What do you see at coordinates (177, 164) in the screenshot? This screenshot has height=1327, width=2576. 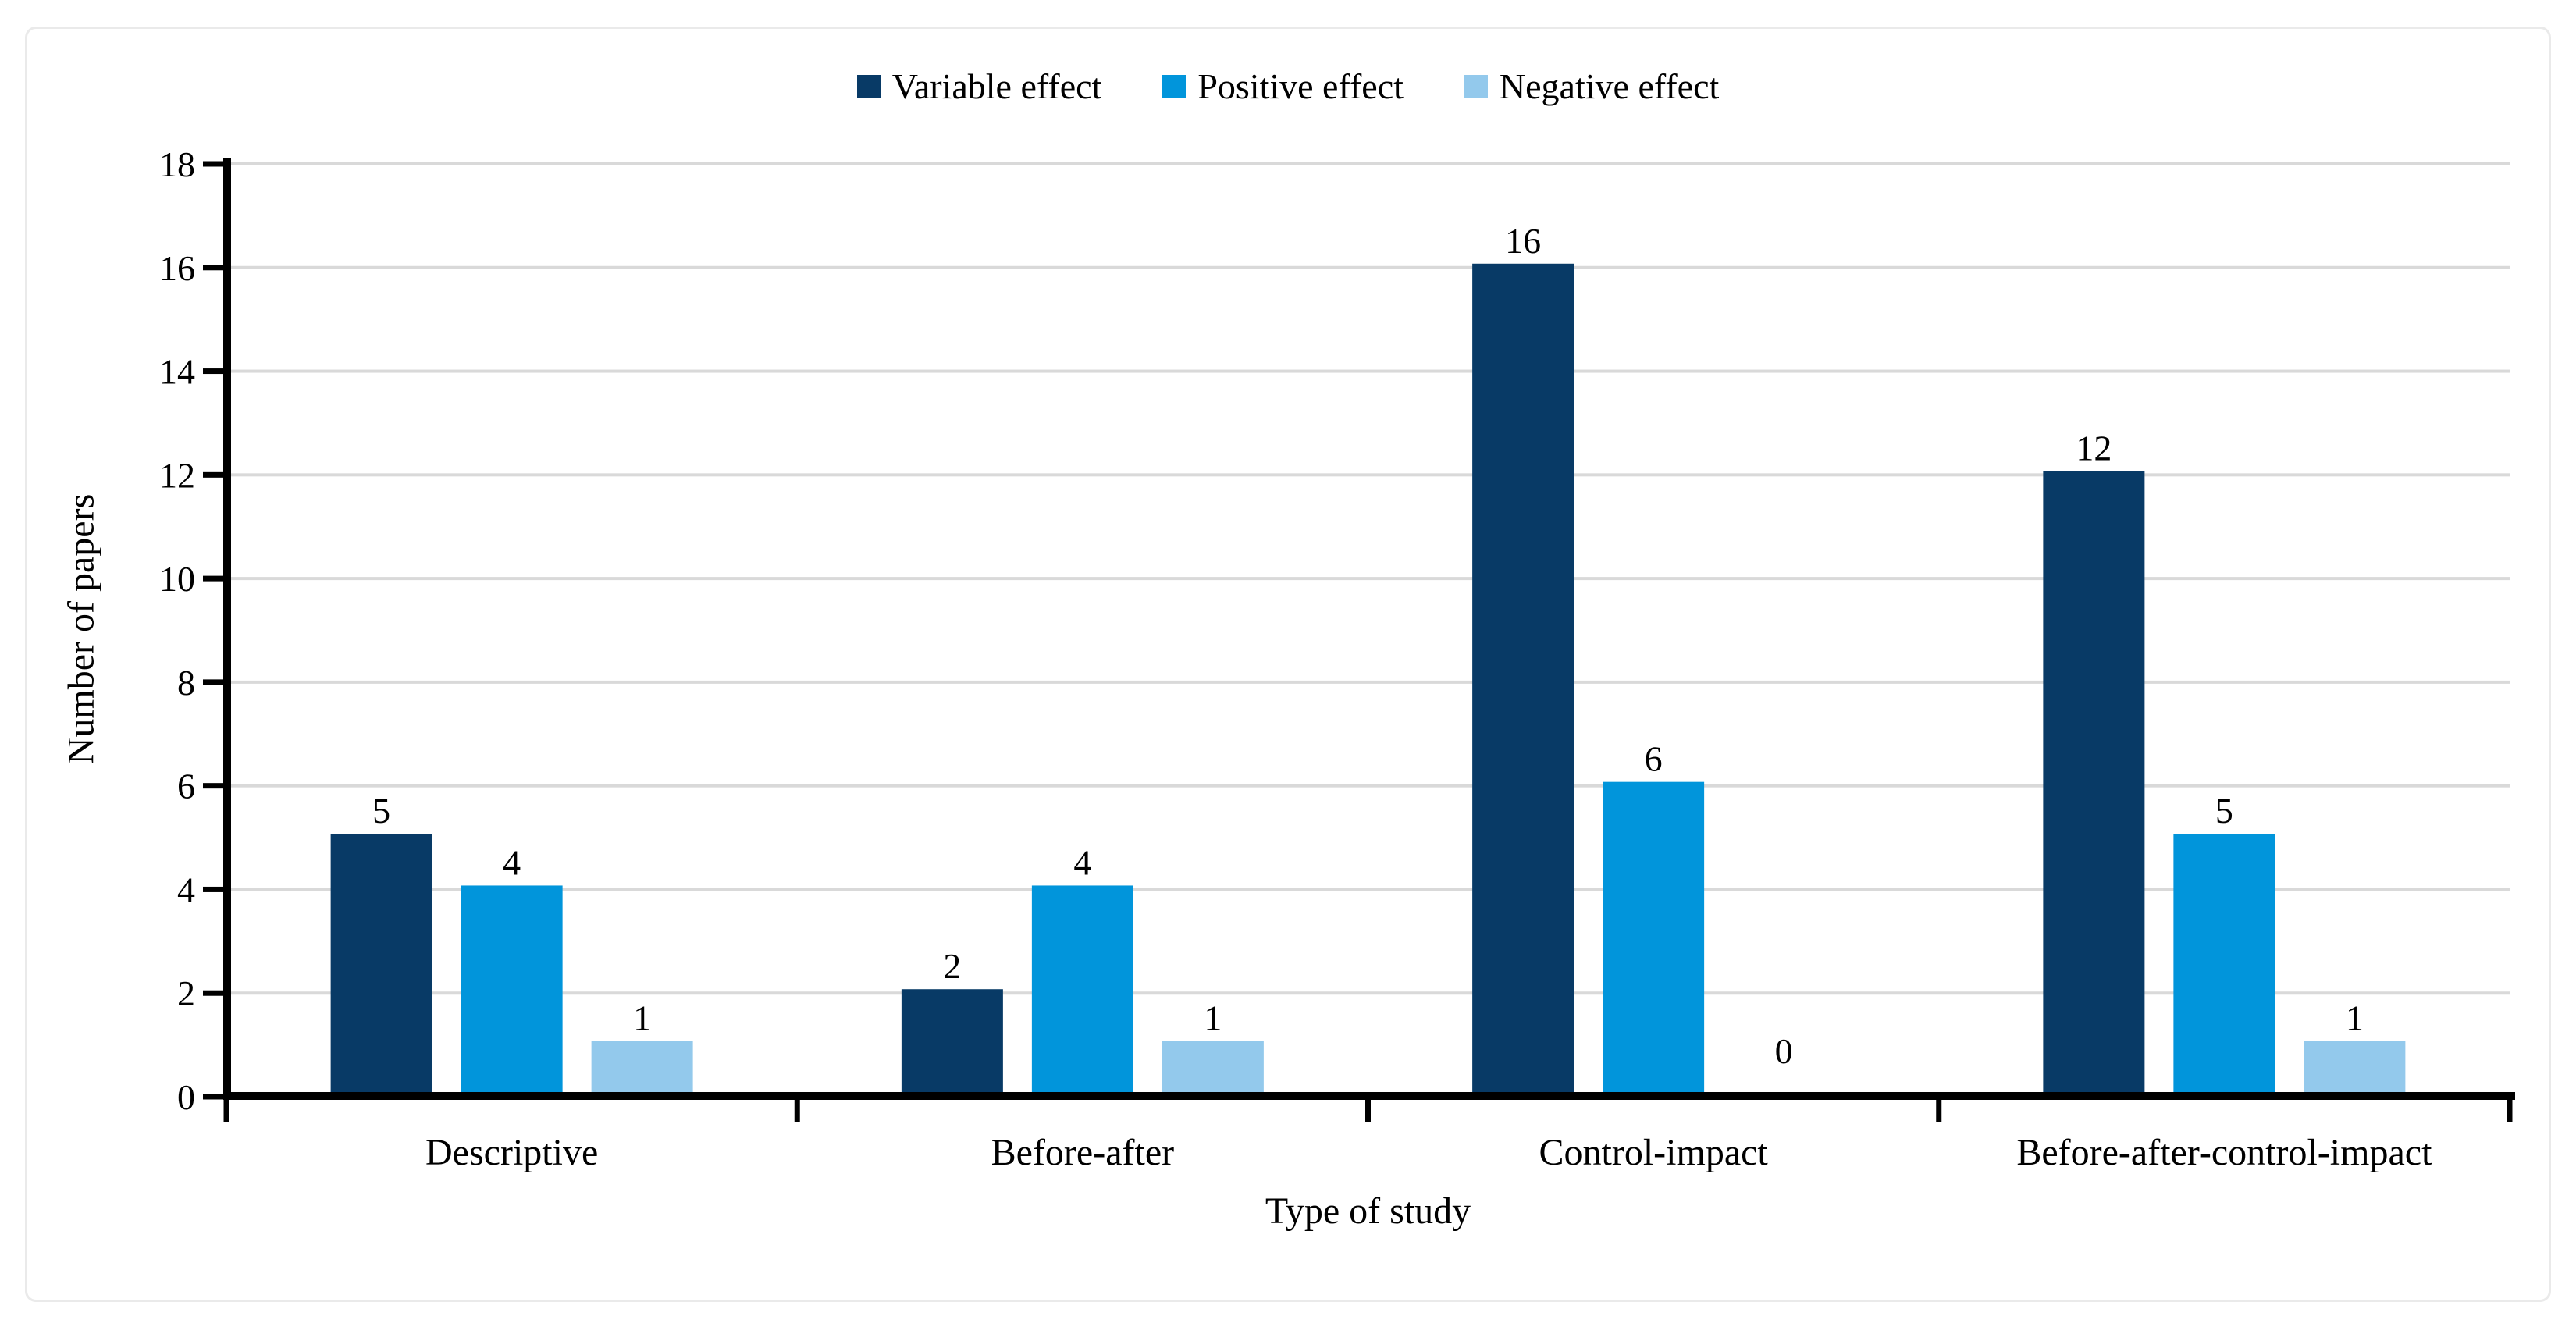 I see `y-tick-label: 18` at bounding box center [177, 164].